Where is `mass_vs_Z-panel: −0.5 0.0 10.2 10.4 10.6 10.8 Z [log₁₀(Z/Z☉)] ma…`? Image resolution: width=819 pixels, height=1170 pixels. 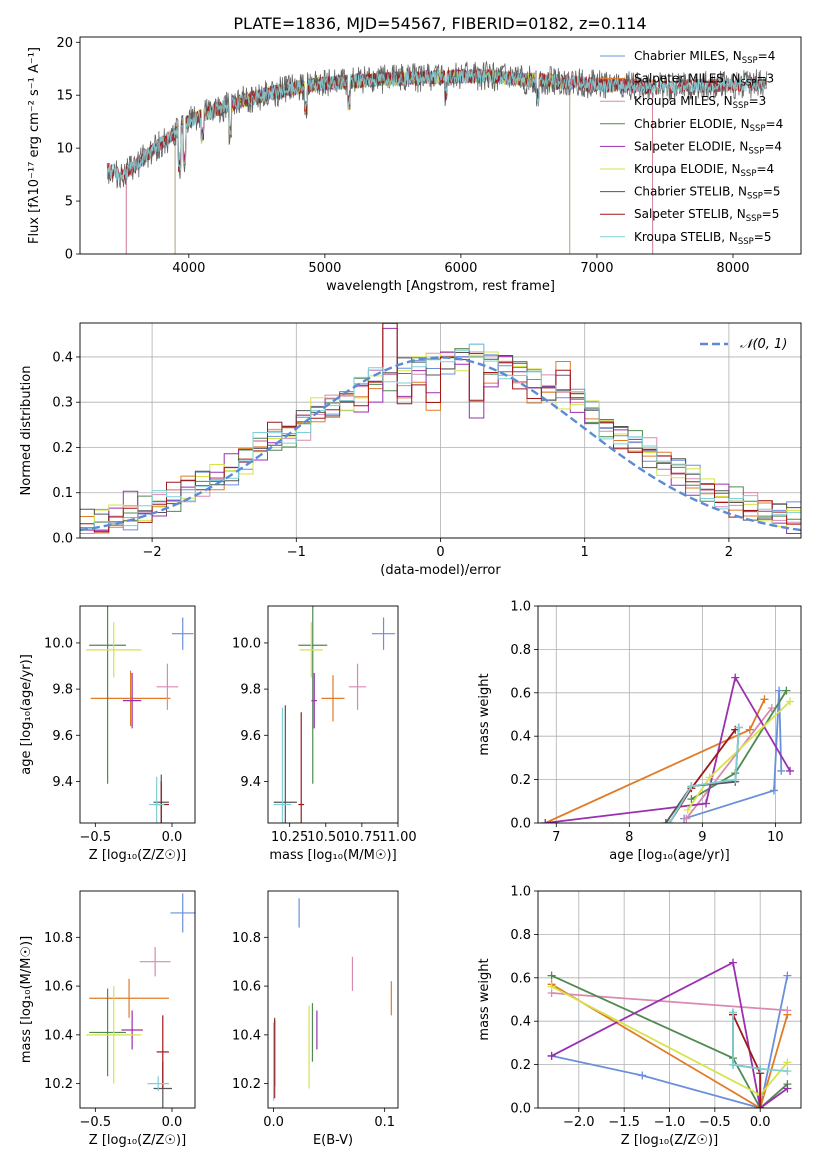
mass_vs_Z-panel: −0.5 0.0 10.2 10.4 10.6 10.8 Z [log₁₀(Z/Z☉)] ma… is located at coordinates (107, 1019).